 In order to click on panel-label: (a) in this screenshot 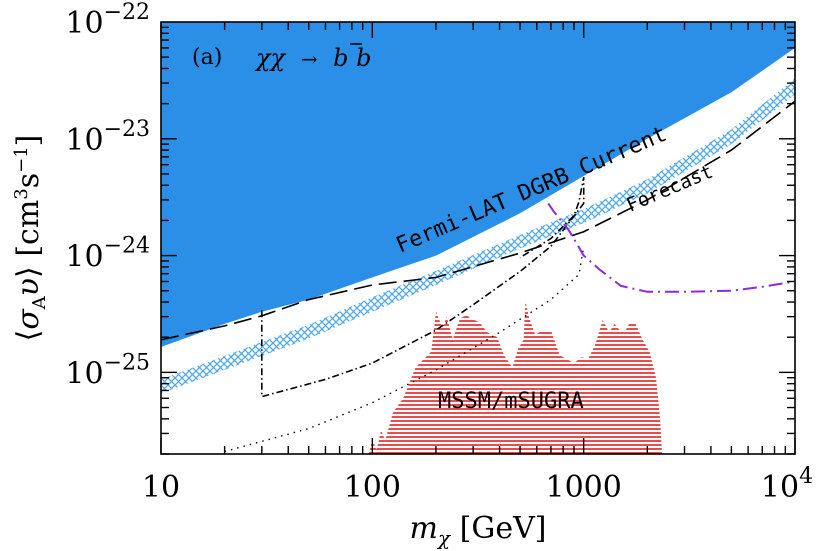, I will do `click(207, 57)`.